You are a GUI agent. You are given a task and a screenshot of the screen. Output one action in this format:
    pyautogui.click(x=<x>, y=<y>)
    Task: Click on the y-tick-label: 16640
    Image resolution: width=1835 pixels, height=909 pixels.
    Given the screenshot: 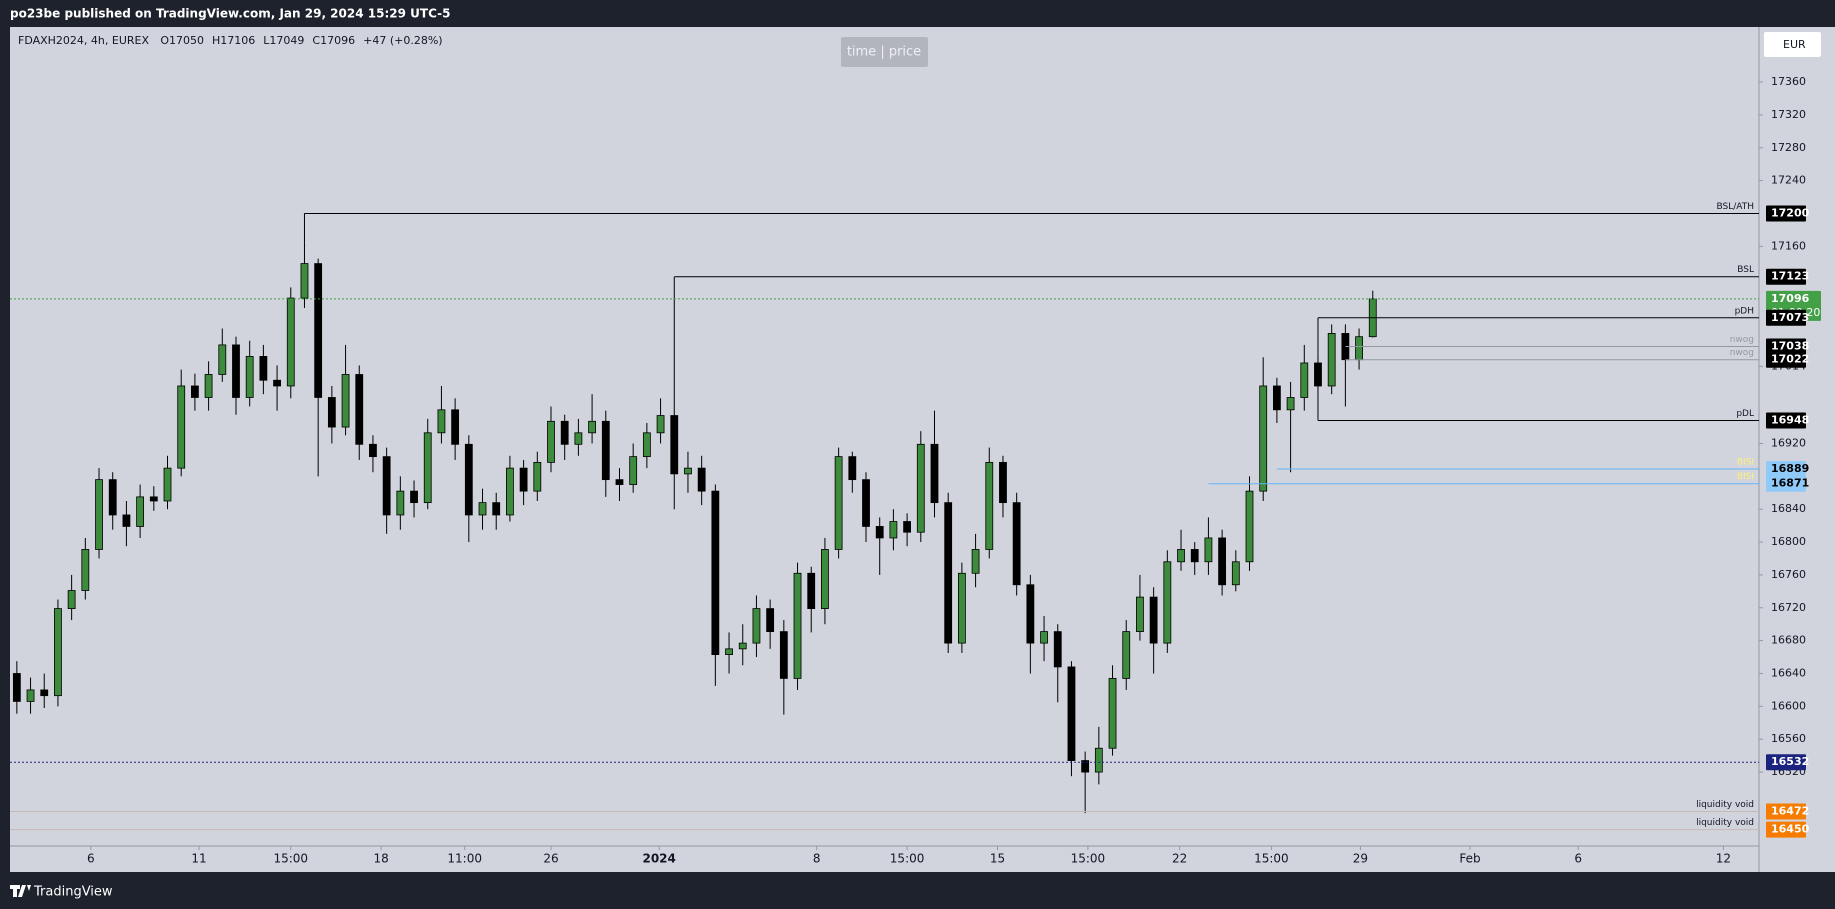 What is the action you would take?
    pyautogui.click(x=1788, y=672)
    